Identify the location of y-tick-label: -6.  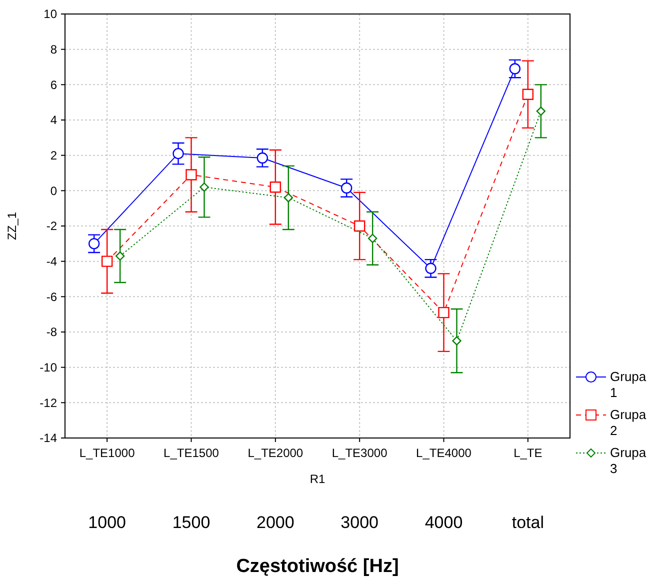
(52, 297).